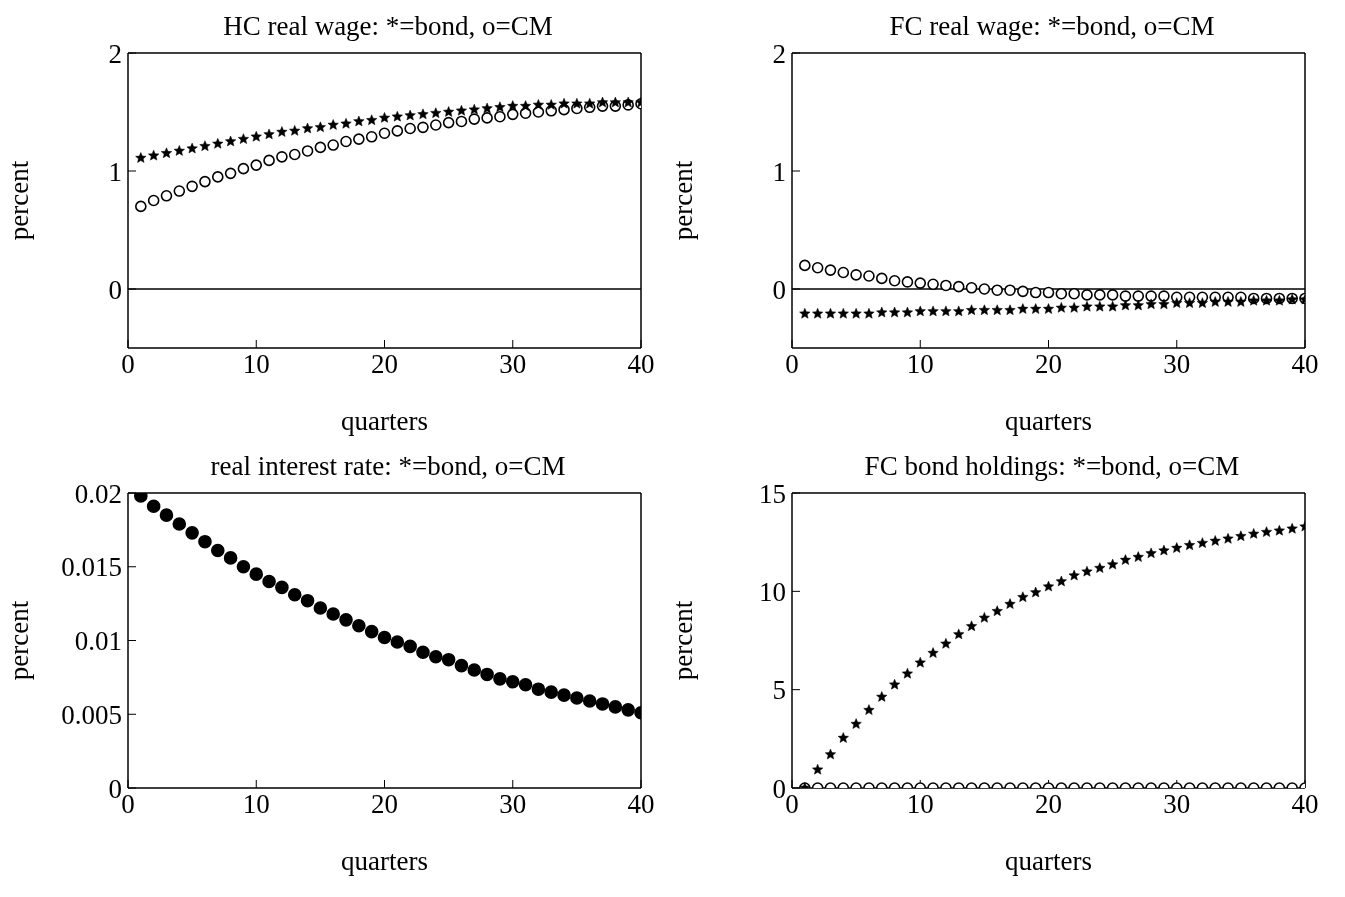  I want to click on chart-title: real interest rate: *=bond, o=CM, so click(388, 466).